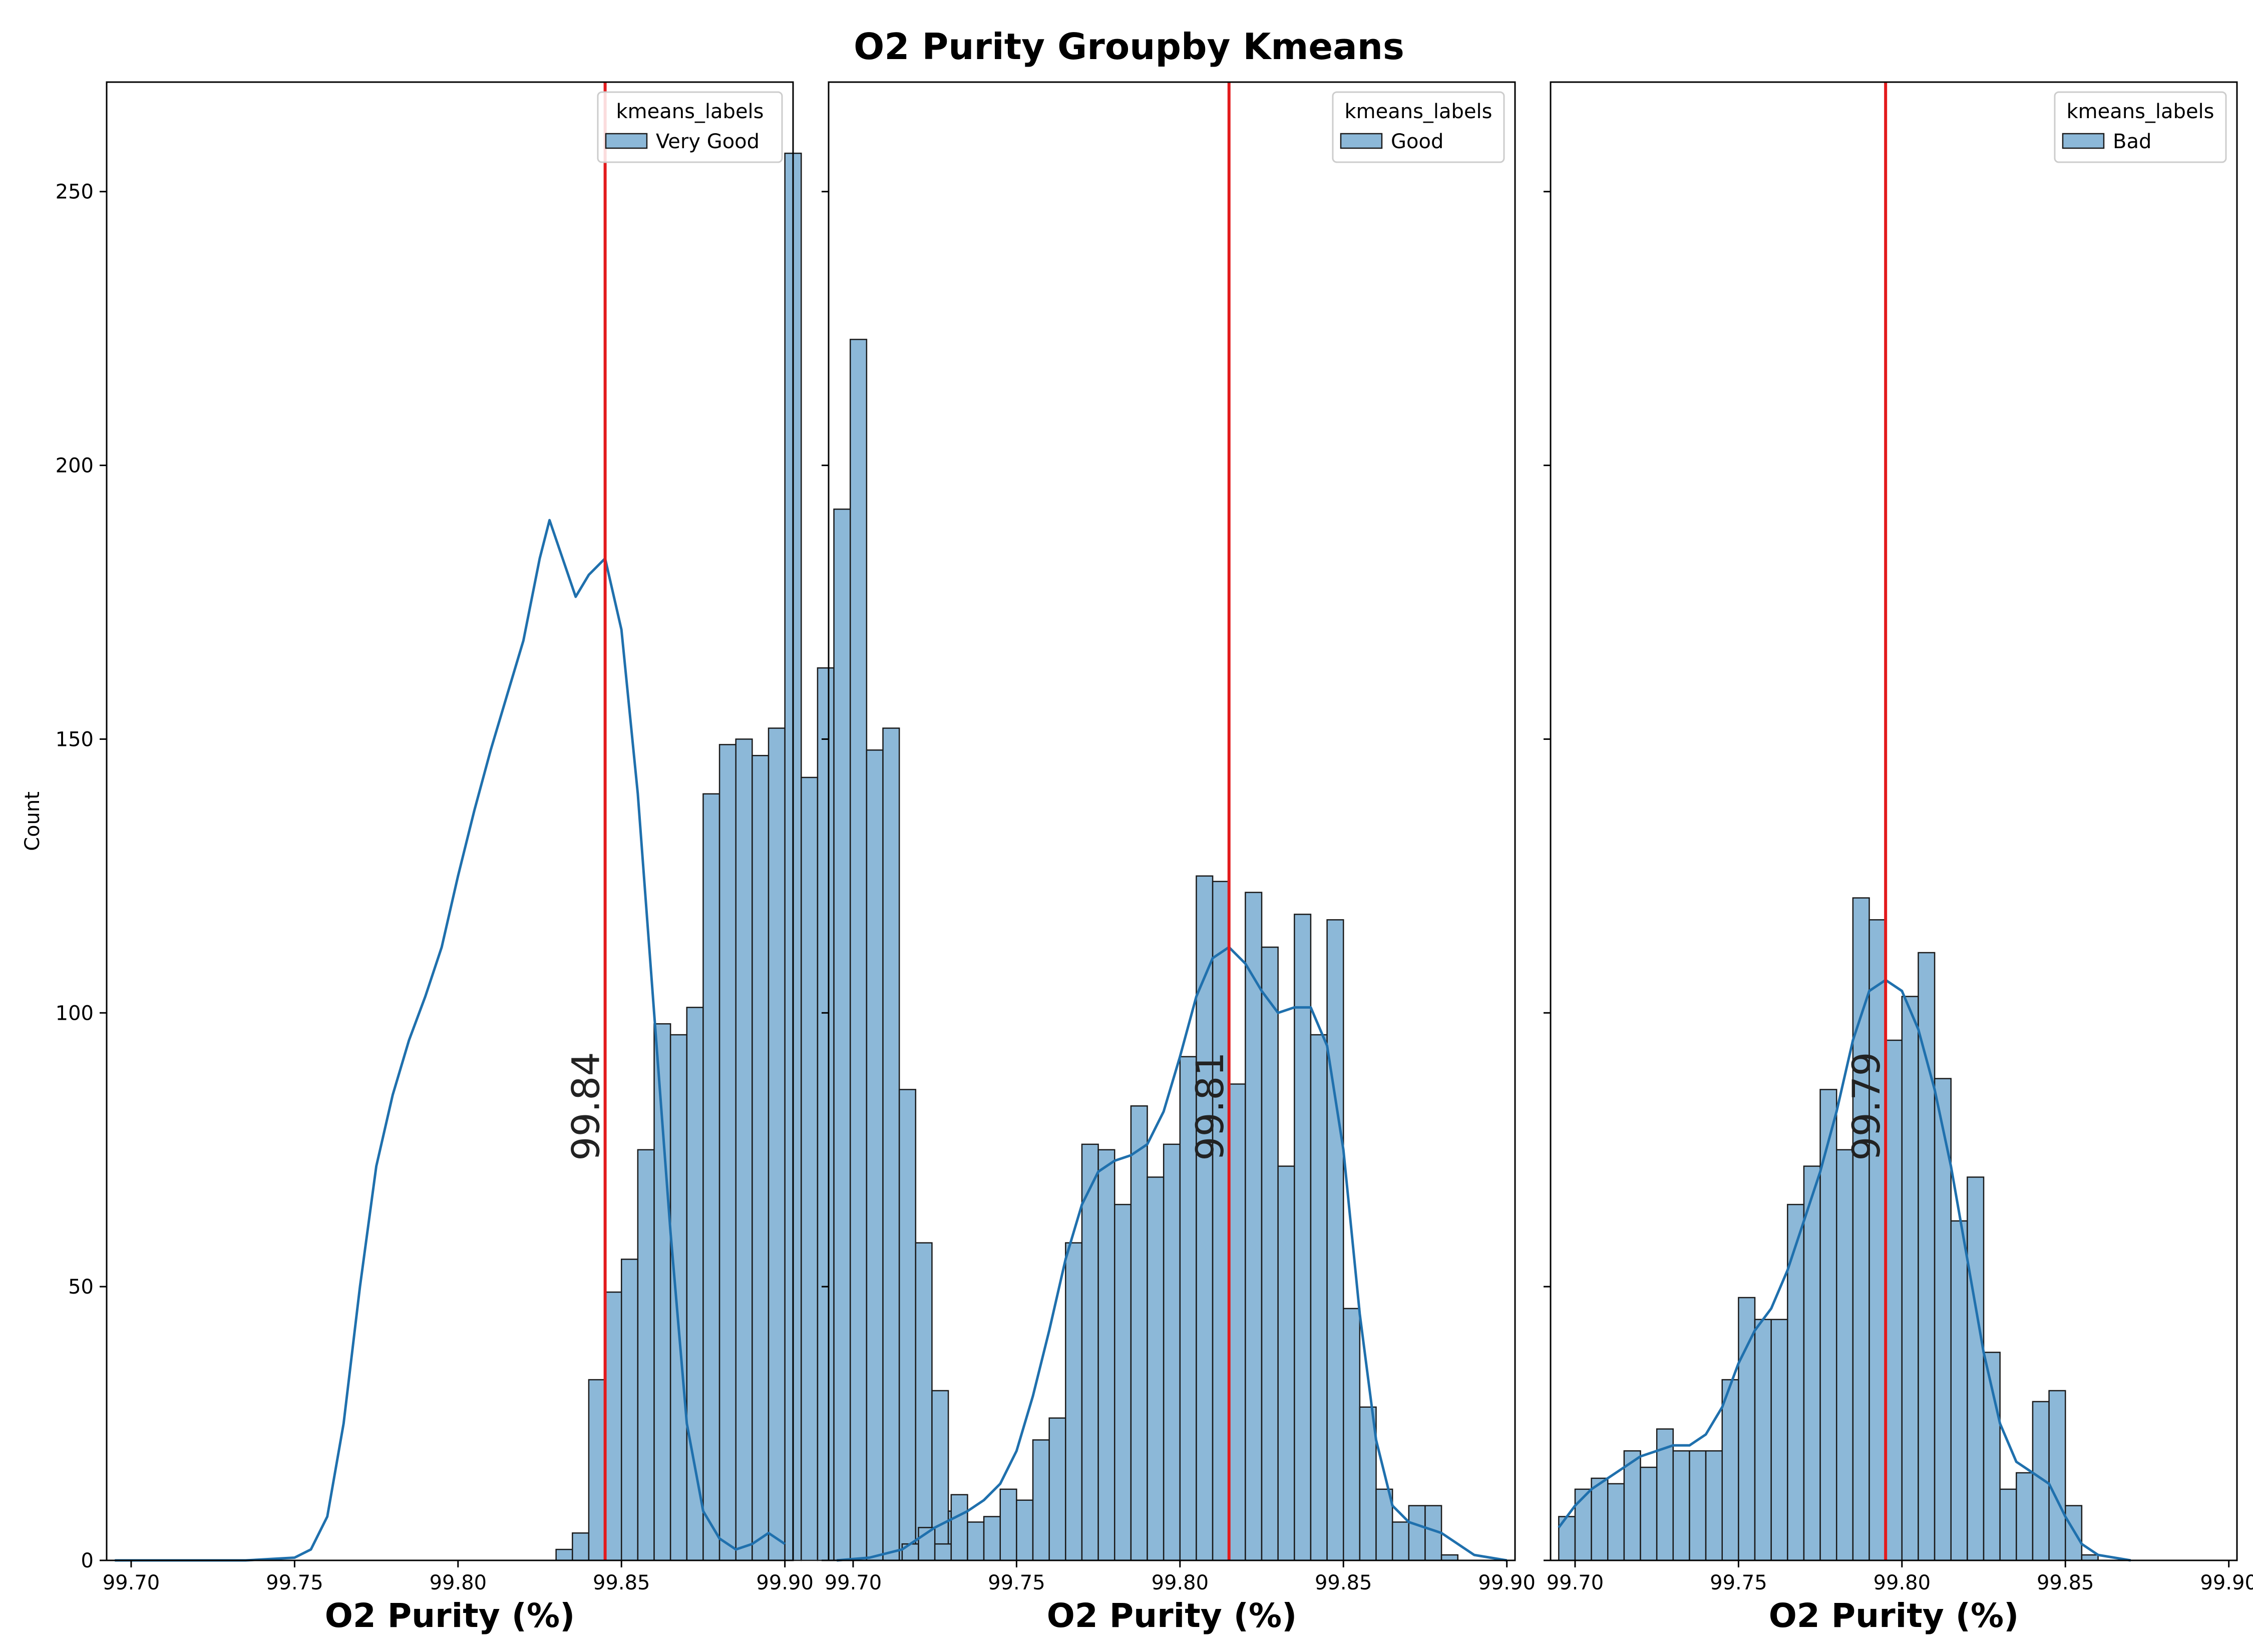 This screenshot has height=1652, width=2253. Describe the element at coordinates (1210, 1106) in the screenshot. I see `mean-value-label: 99.81` at that location.